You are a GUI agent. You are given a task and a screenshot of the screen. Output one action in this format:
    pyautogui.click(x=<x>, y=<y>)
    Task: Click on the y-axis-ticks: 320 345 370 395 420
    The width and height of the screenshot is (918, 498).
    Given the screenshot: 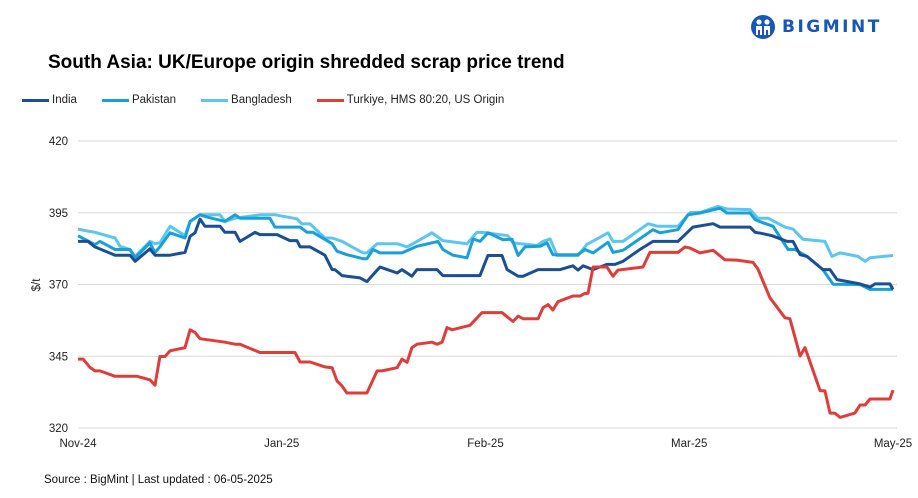 What is the action you would take?
    pyautogui.click(x=58, y=285)
    